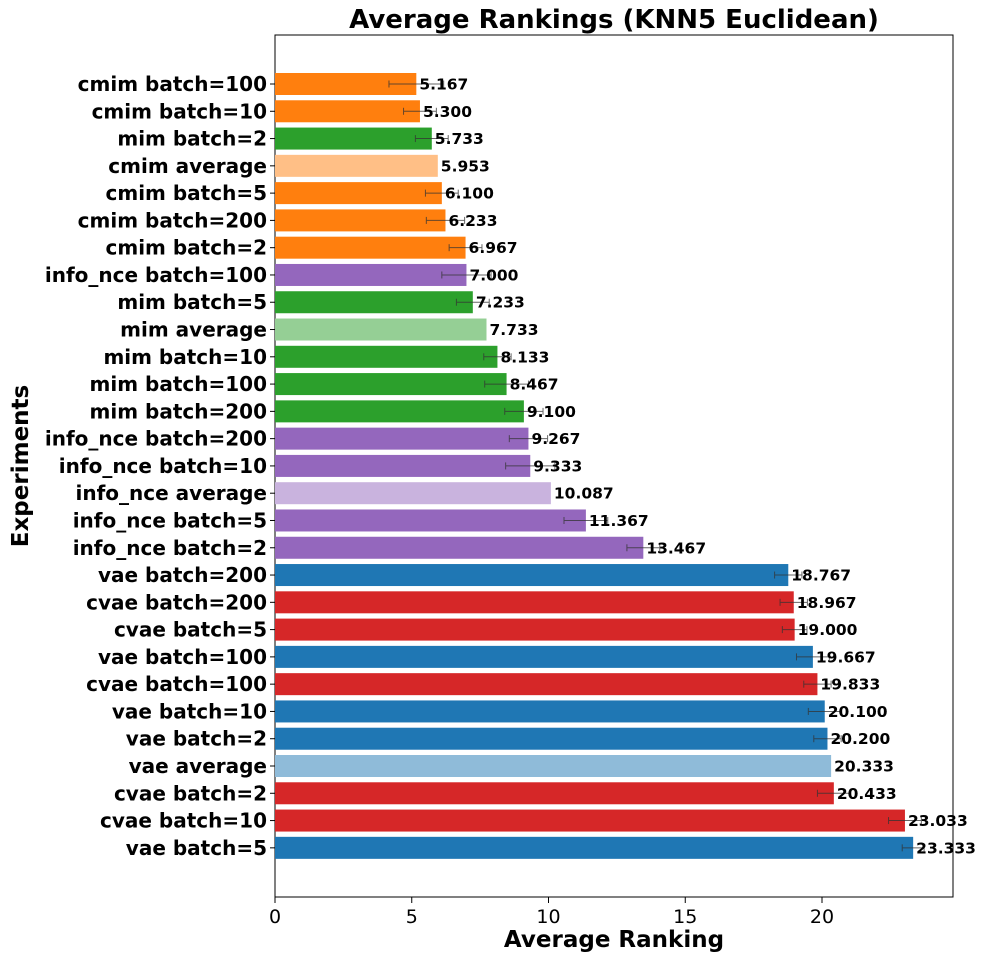 The width and height of the screenshot is (996, 960). I want to click on value-label: 8.467, so click(534, 385).